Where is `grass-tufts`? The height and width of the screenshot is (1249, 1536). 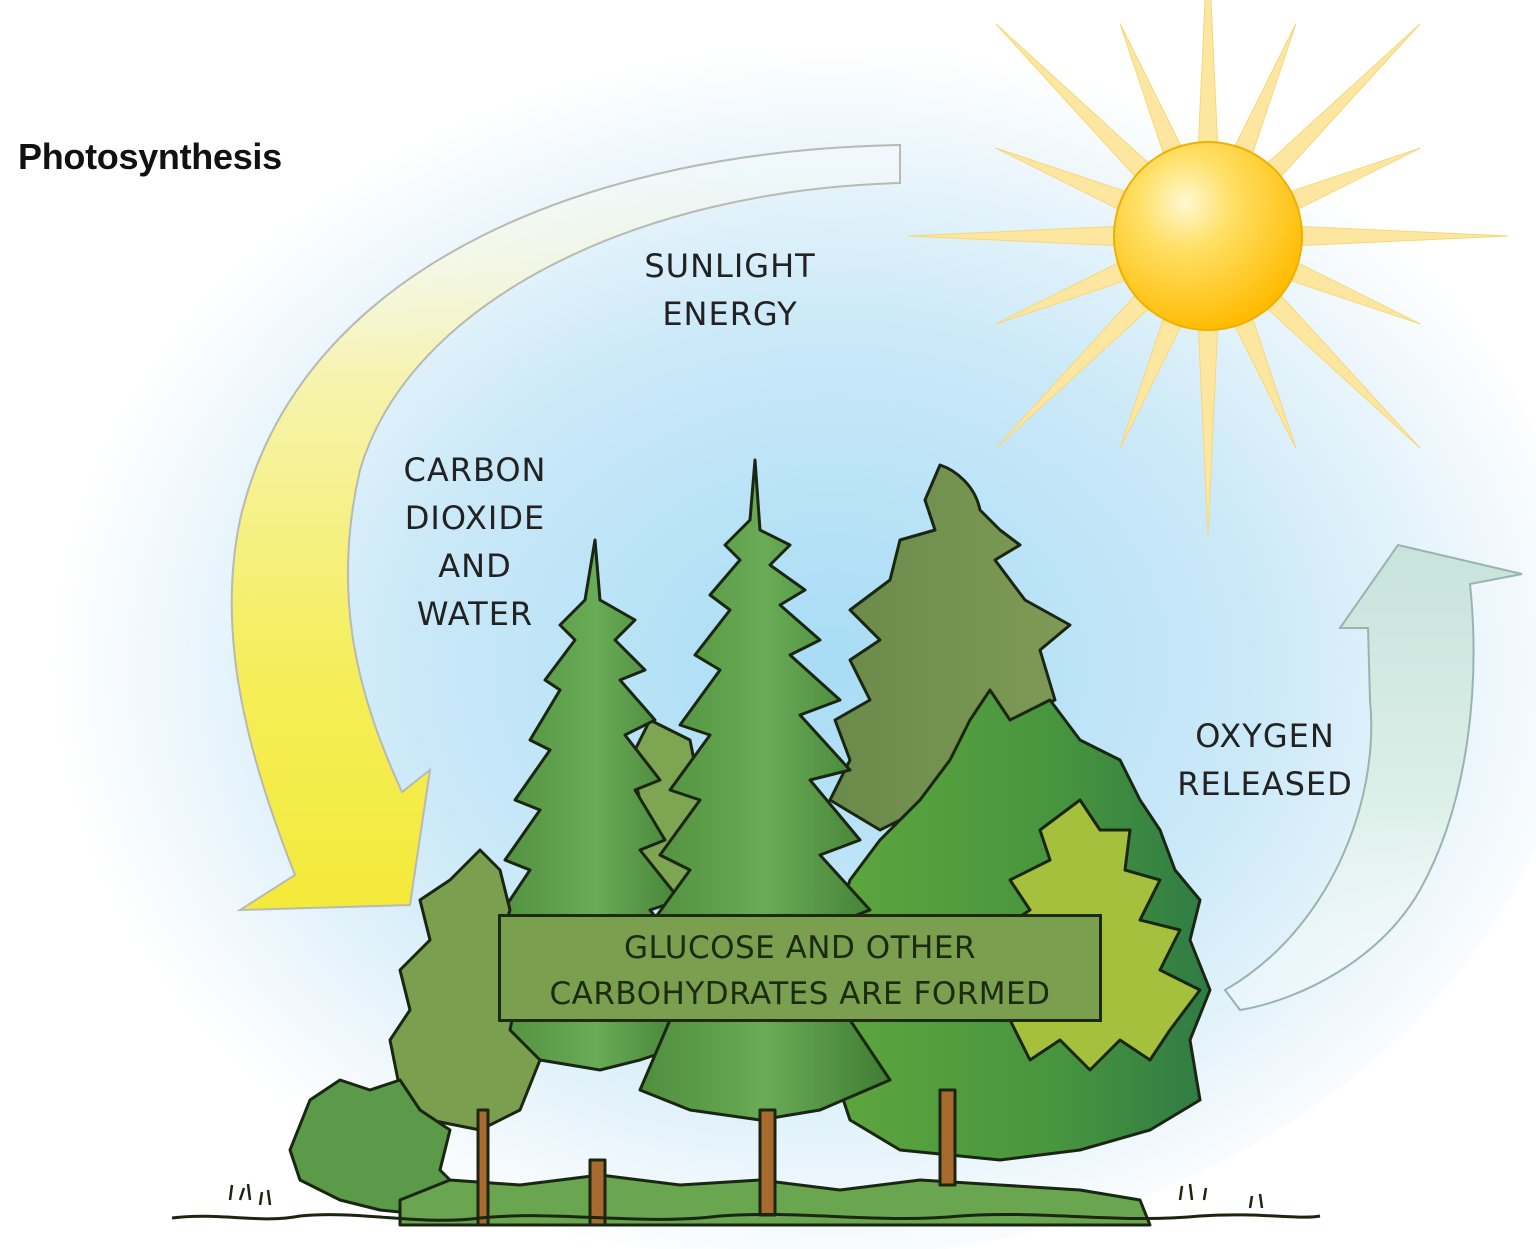
grass-tufts is located at coordinates (746, 1196).